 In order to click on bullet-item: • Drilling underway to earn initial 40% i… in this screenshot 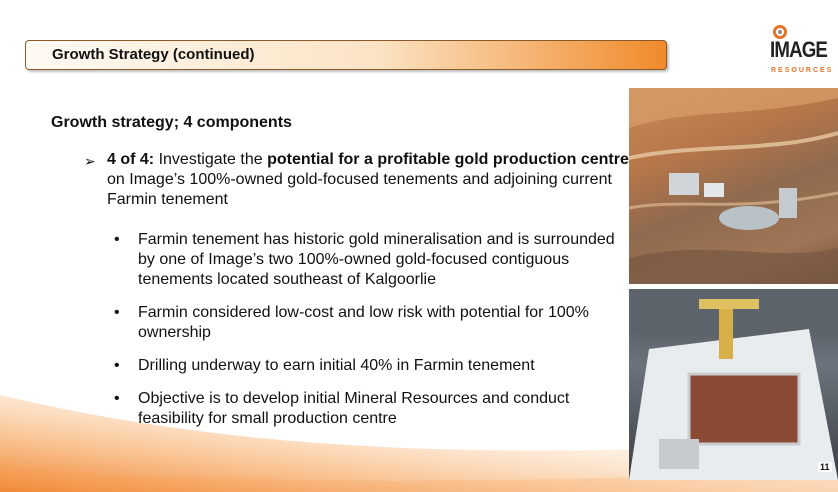, I will do `click(374, 366)`.